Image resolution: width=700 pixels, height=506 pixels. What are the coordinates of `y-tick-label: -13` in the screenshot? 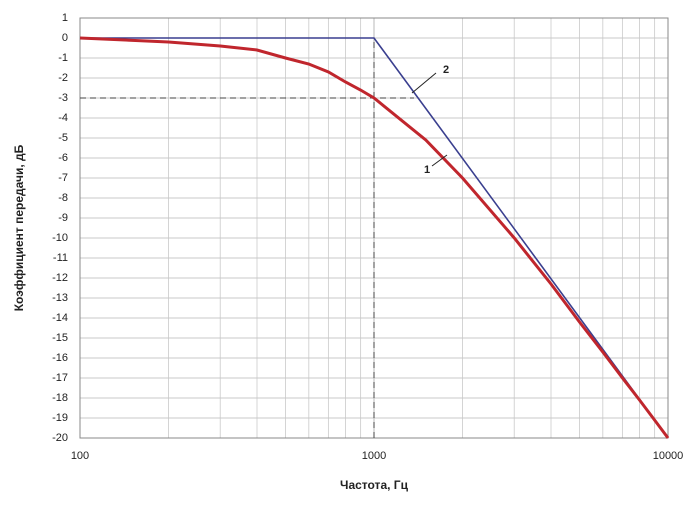 It's located at (60, 298).